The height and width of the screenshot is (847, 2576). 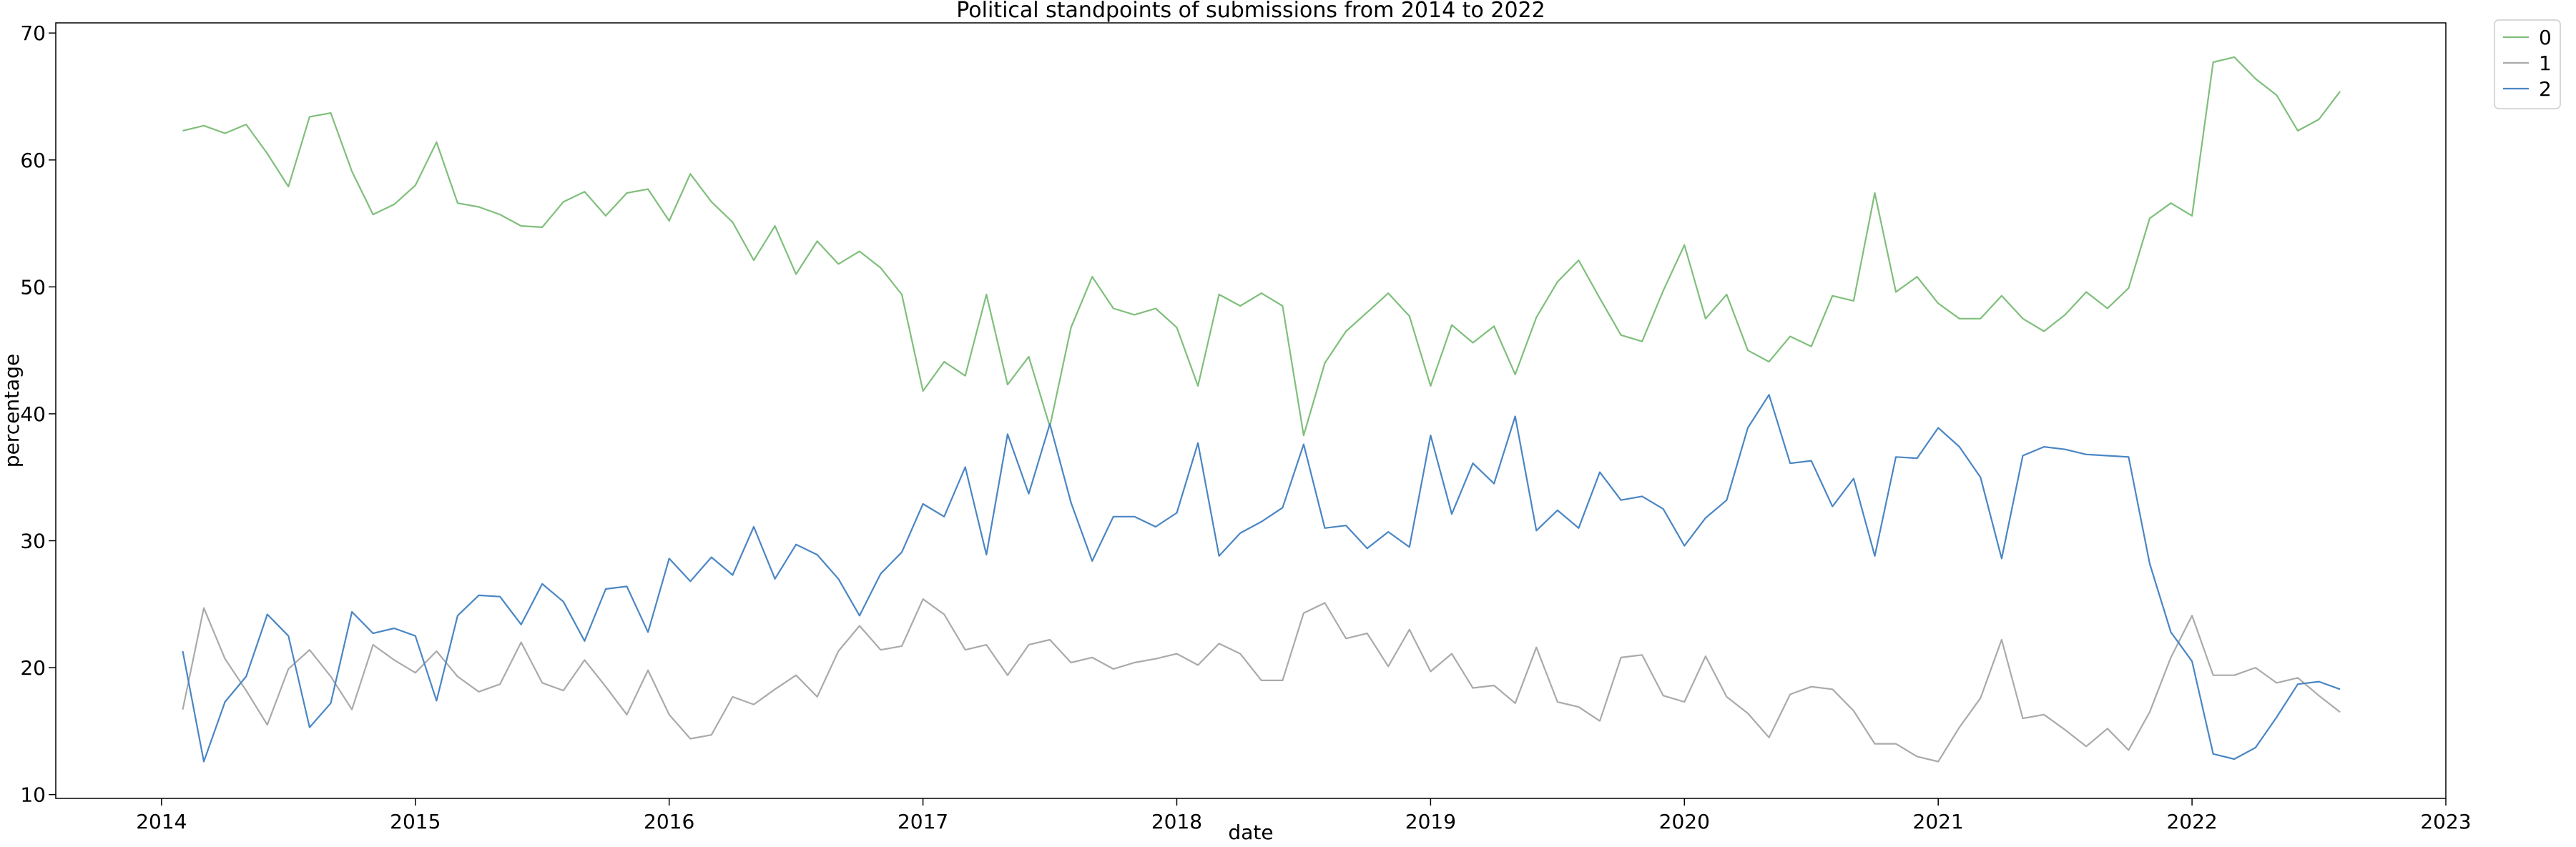 I want to click on x-tick-label: 2017, so click(x=923, y=821).